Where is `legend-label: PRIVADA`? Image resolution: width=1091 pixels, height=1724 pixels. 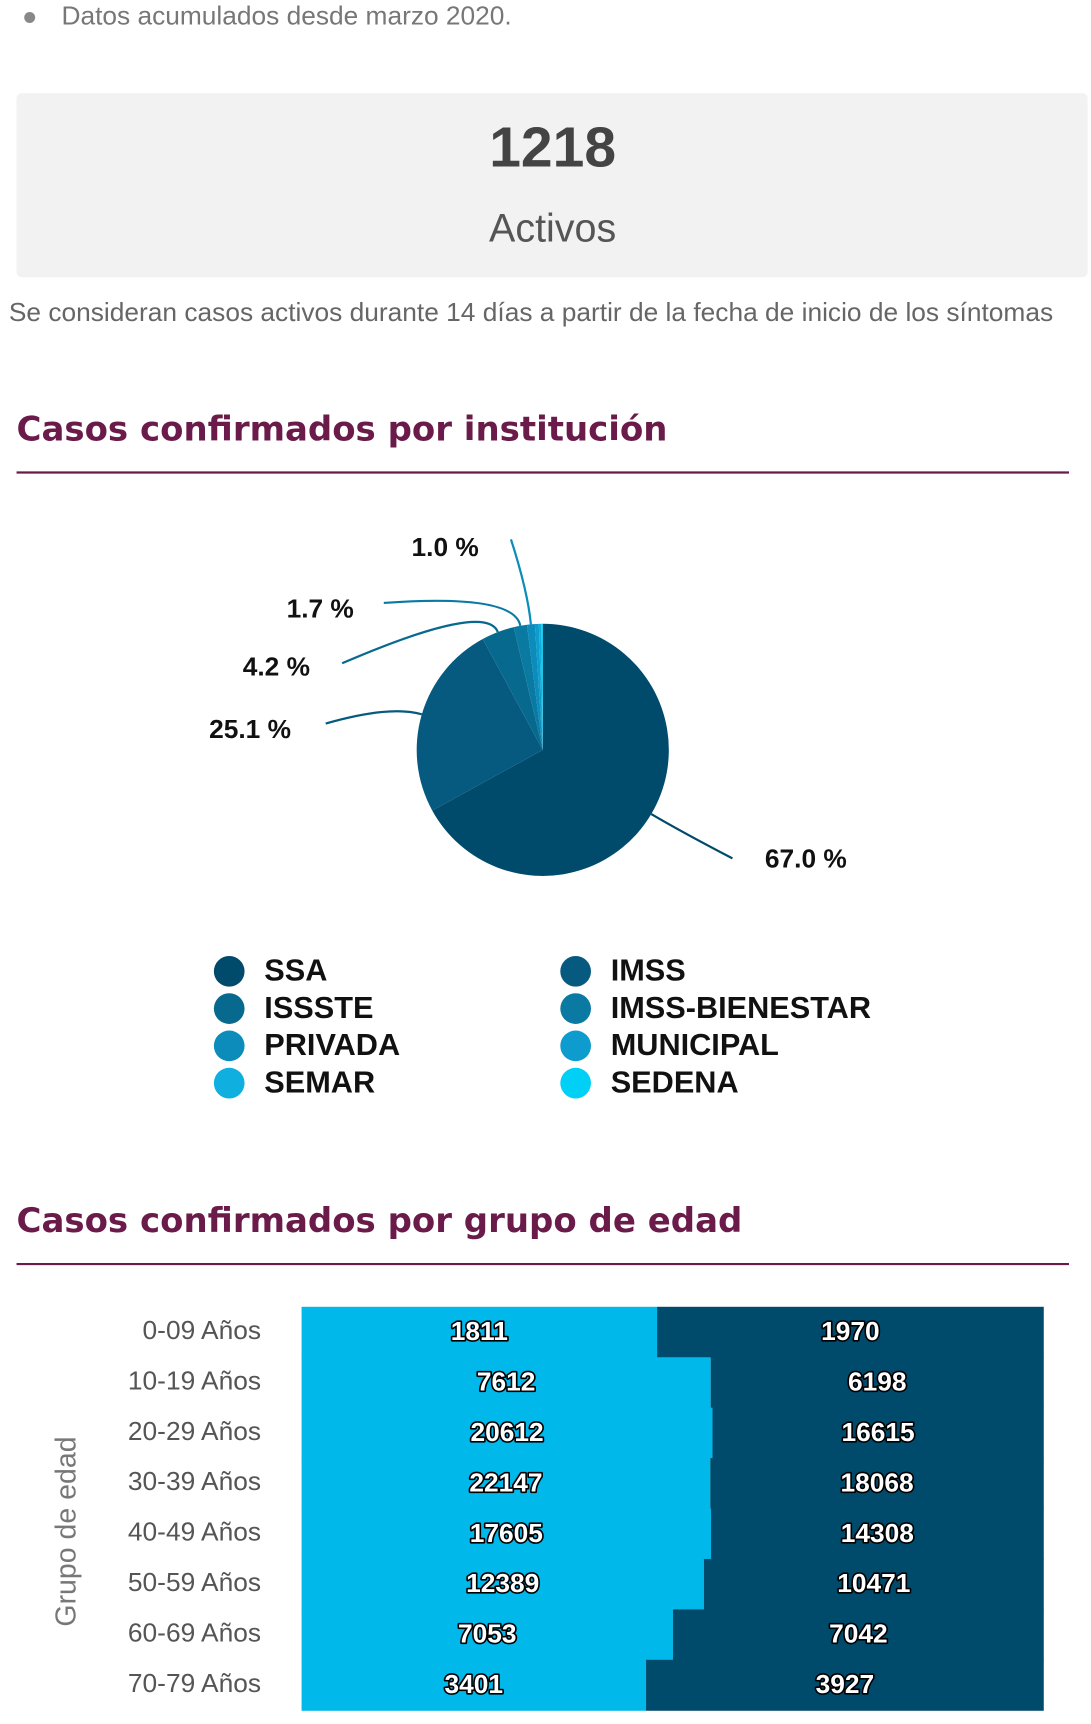
legend-label: PRIVADA is located at coordinates (332, 1044).